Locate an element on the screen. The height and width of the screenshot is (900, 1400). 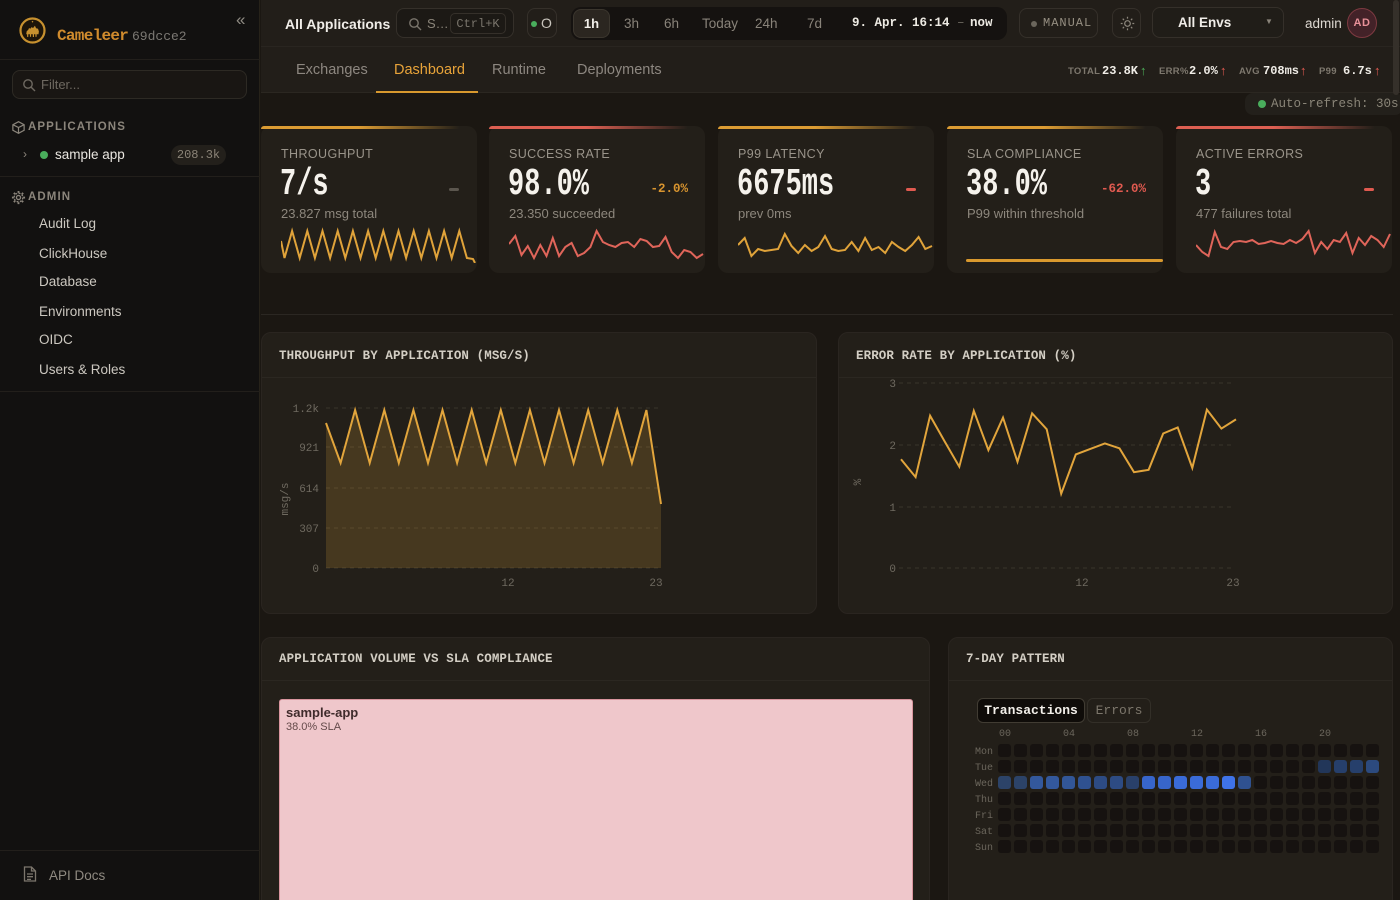
svg-text: 3 is located at coordinates (892, 385).